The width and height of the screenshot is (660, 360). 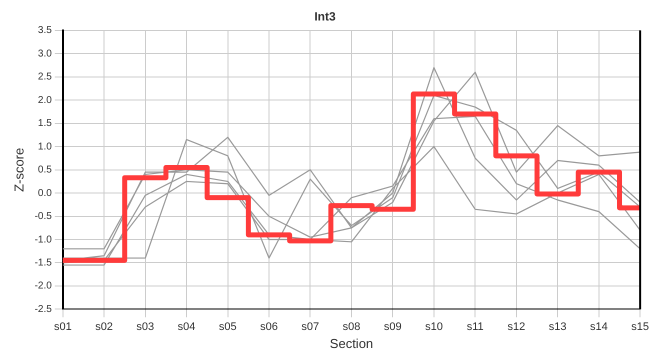 What do you see at coordinates (104, 326) in the screenshot?
I see `x-tick-label: s02` at bounding box center [104, 326].